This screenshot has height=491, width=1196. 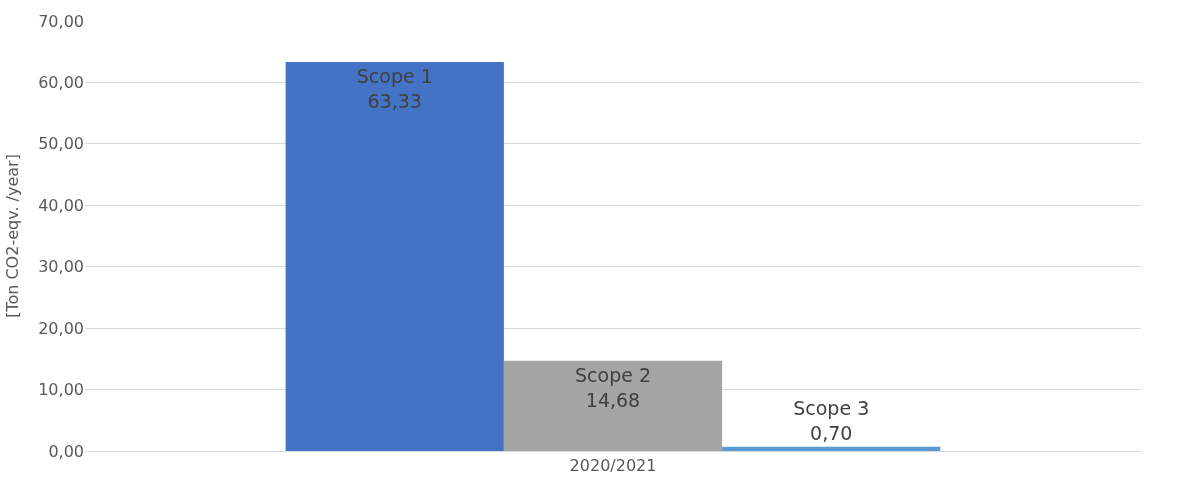 What do you see at coordinates (394, 75) in the screenshot?
I see `series-label: Scope 1` at bounding box center [394, 75].